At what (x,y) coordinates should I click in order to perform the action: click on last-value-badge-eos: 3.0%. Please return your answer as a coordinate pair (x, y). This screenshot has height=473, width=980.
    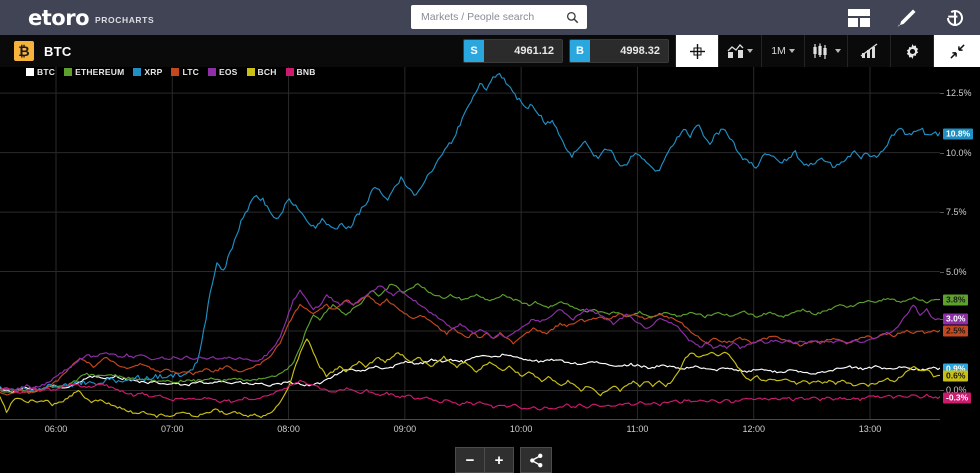
    Looking at the image, I should click on (956, 319).